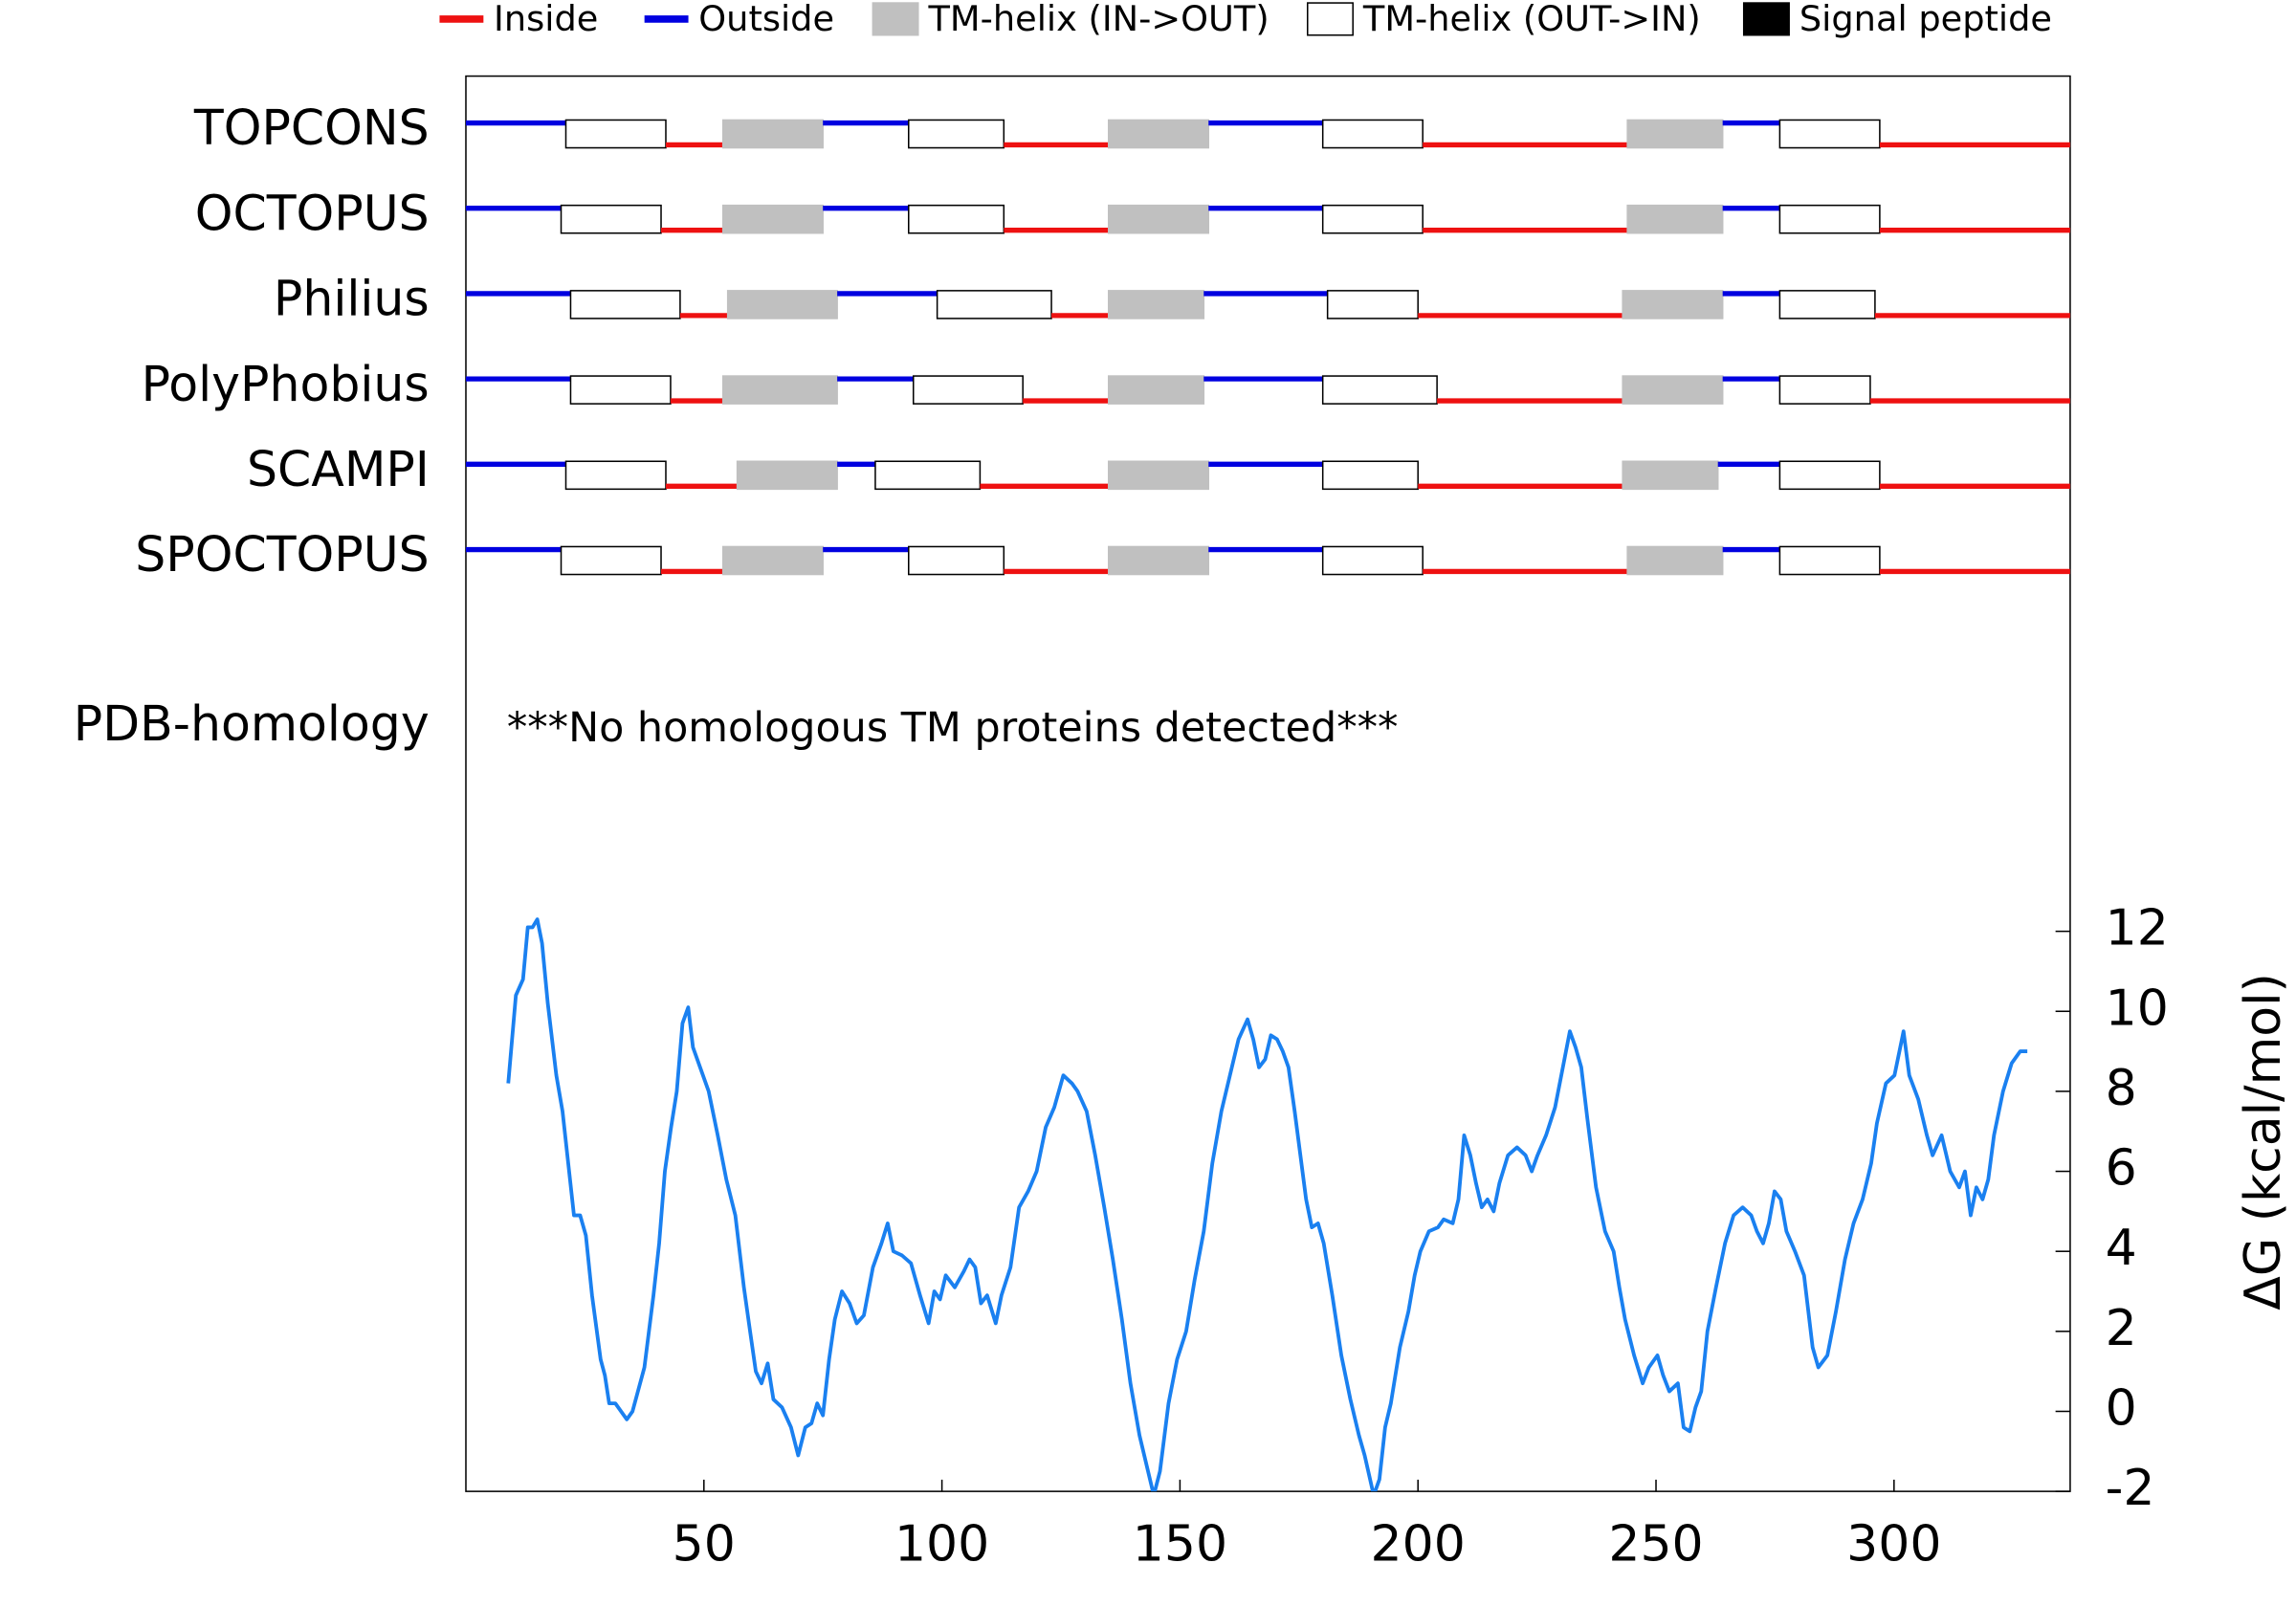 This screenshot has width=2296, height=1607. Describe the element at coordinates (338, 469) in the screenshot. I see `track-label: SCAMPI` at that location.